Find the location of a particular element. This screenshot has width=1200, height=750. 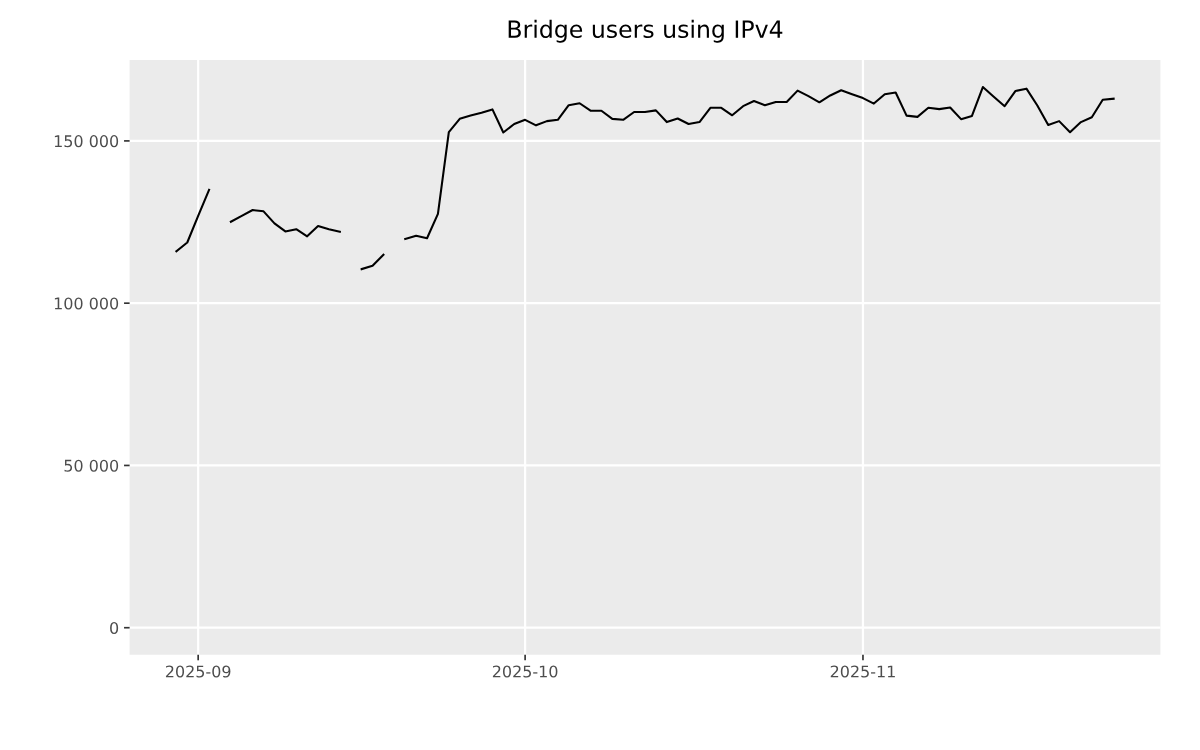

chart-title: Bridge users using IPv4 is located at coordinates (645, 31).